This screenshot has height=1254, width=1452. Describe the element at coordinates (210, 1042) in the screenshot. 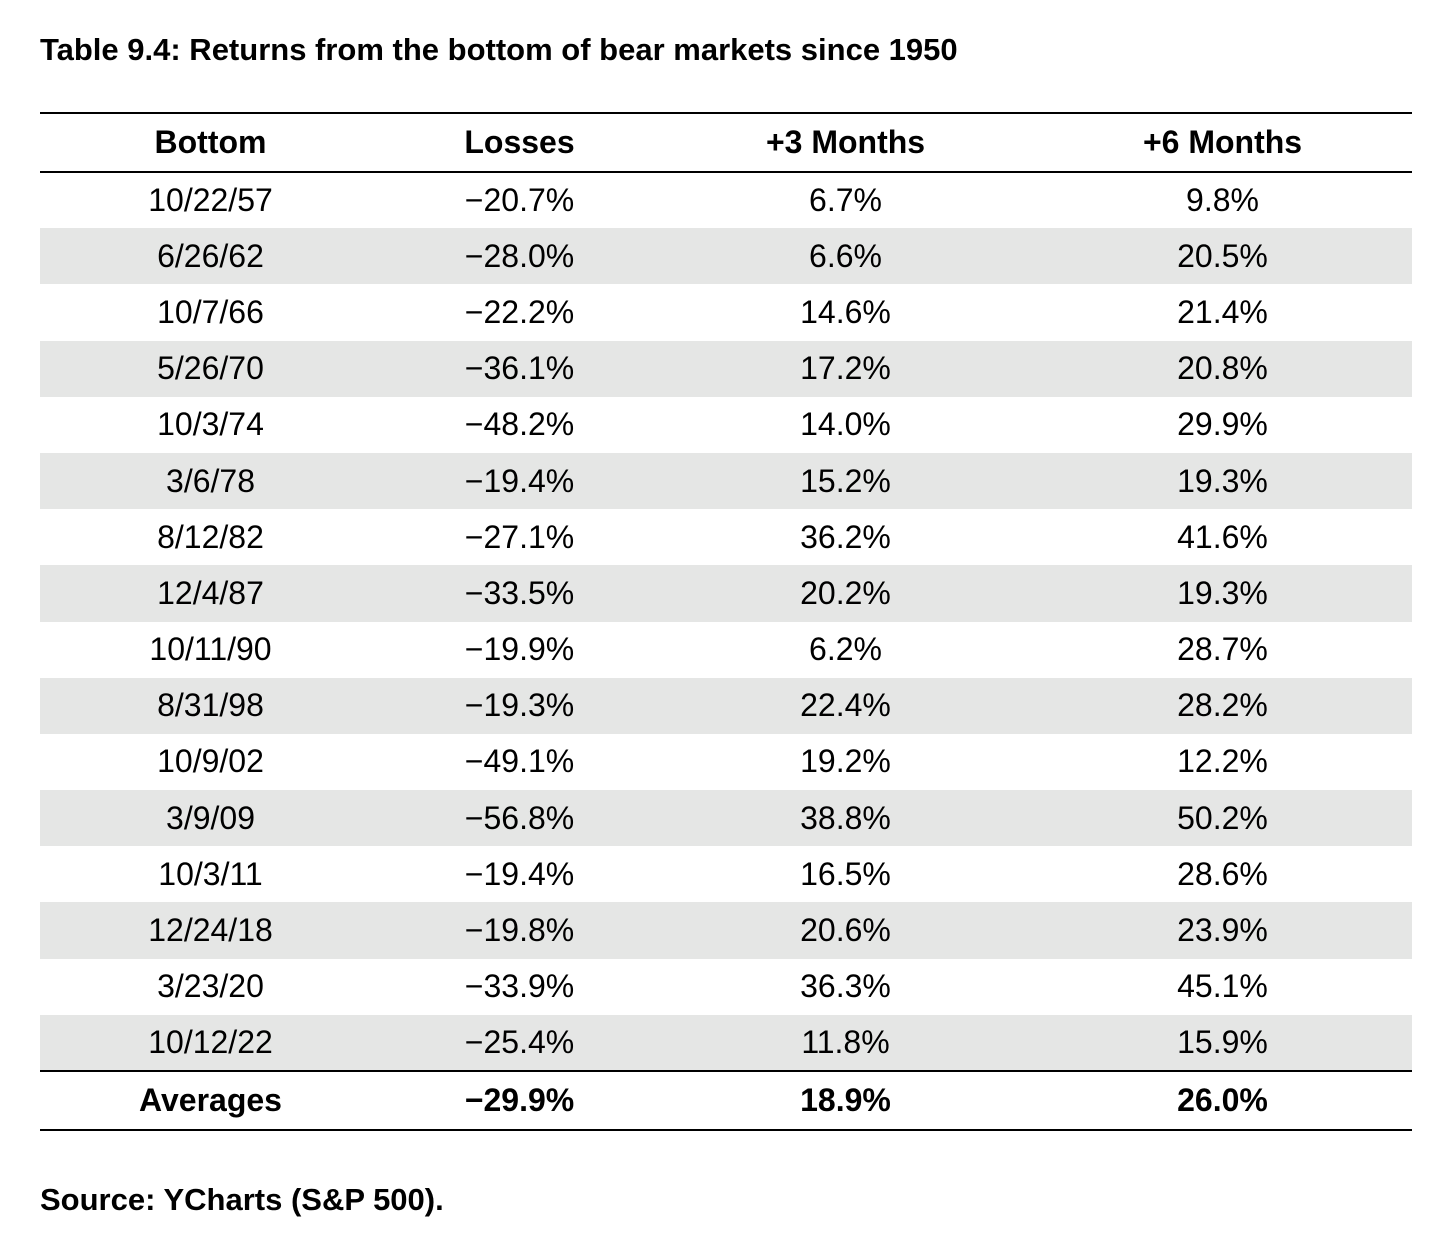

I see `cell-bottom-date: 10/12/22` at that location.